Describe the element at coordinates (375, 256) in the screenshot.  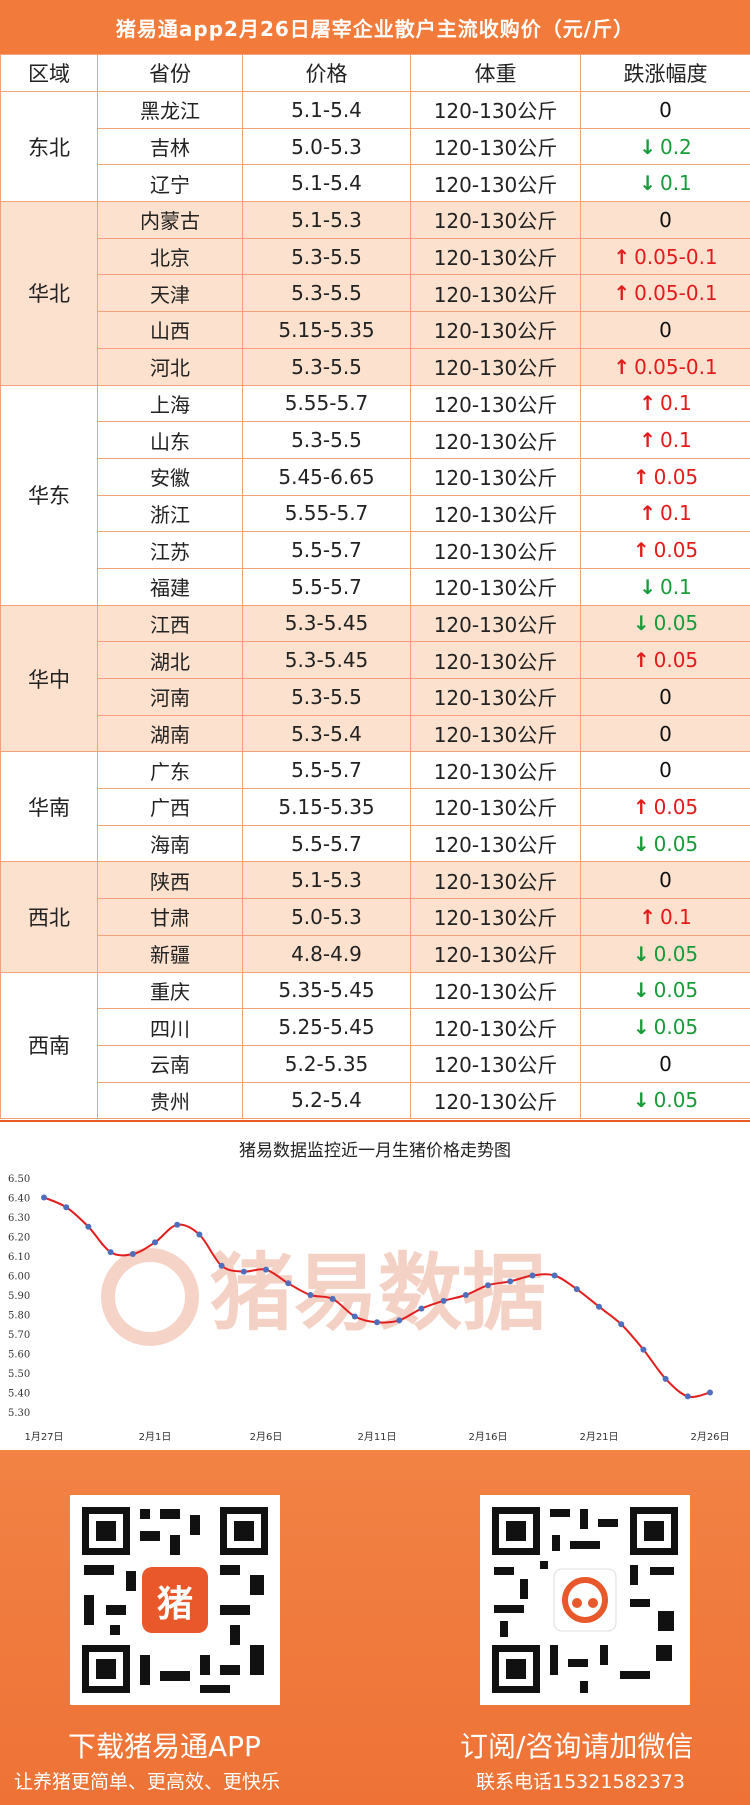
I see `table-row: 北京 5.3-5.5 120-130公斤 ↑ 0.05-0.1` at that location.